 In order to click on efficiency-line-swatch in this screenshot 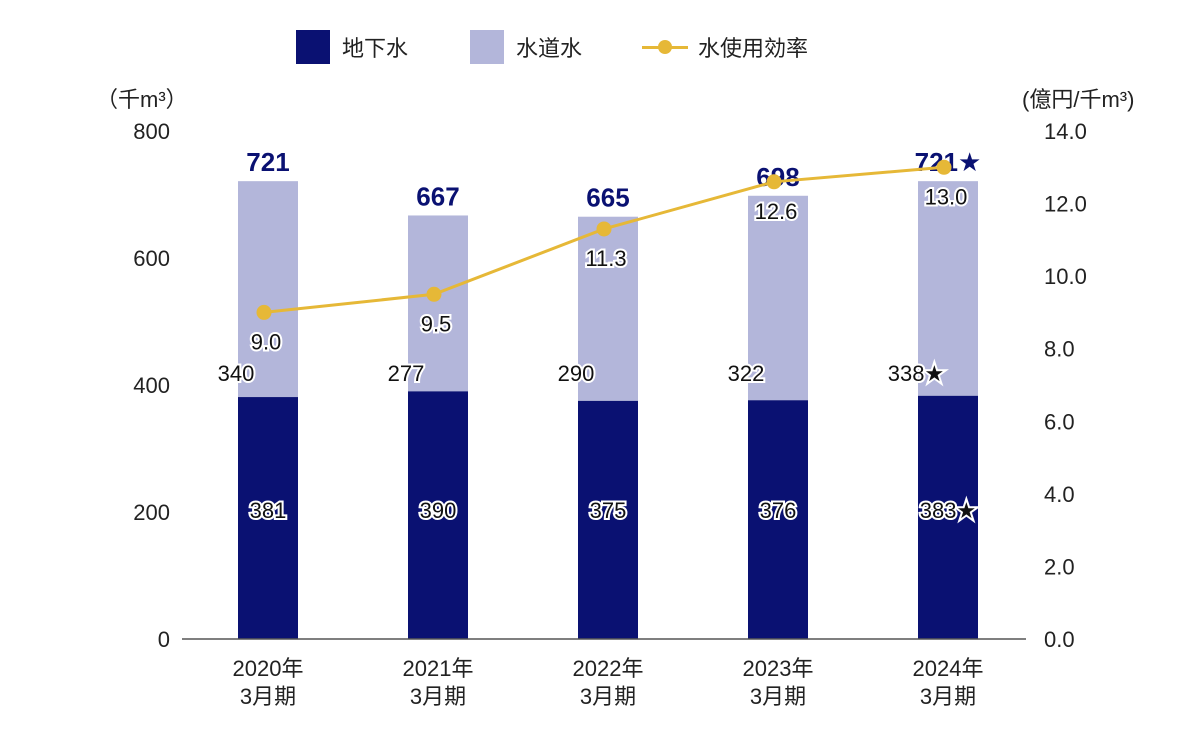, I will do `click(665, 47)`.